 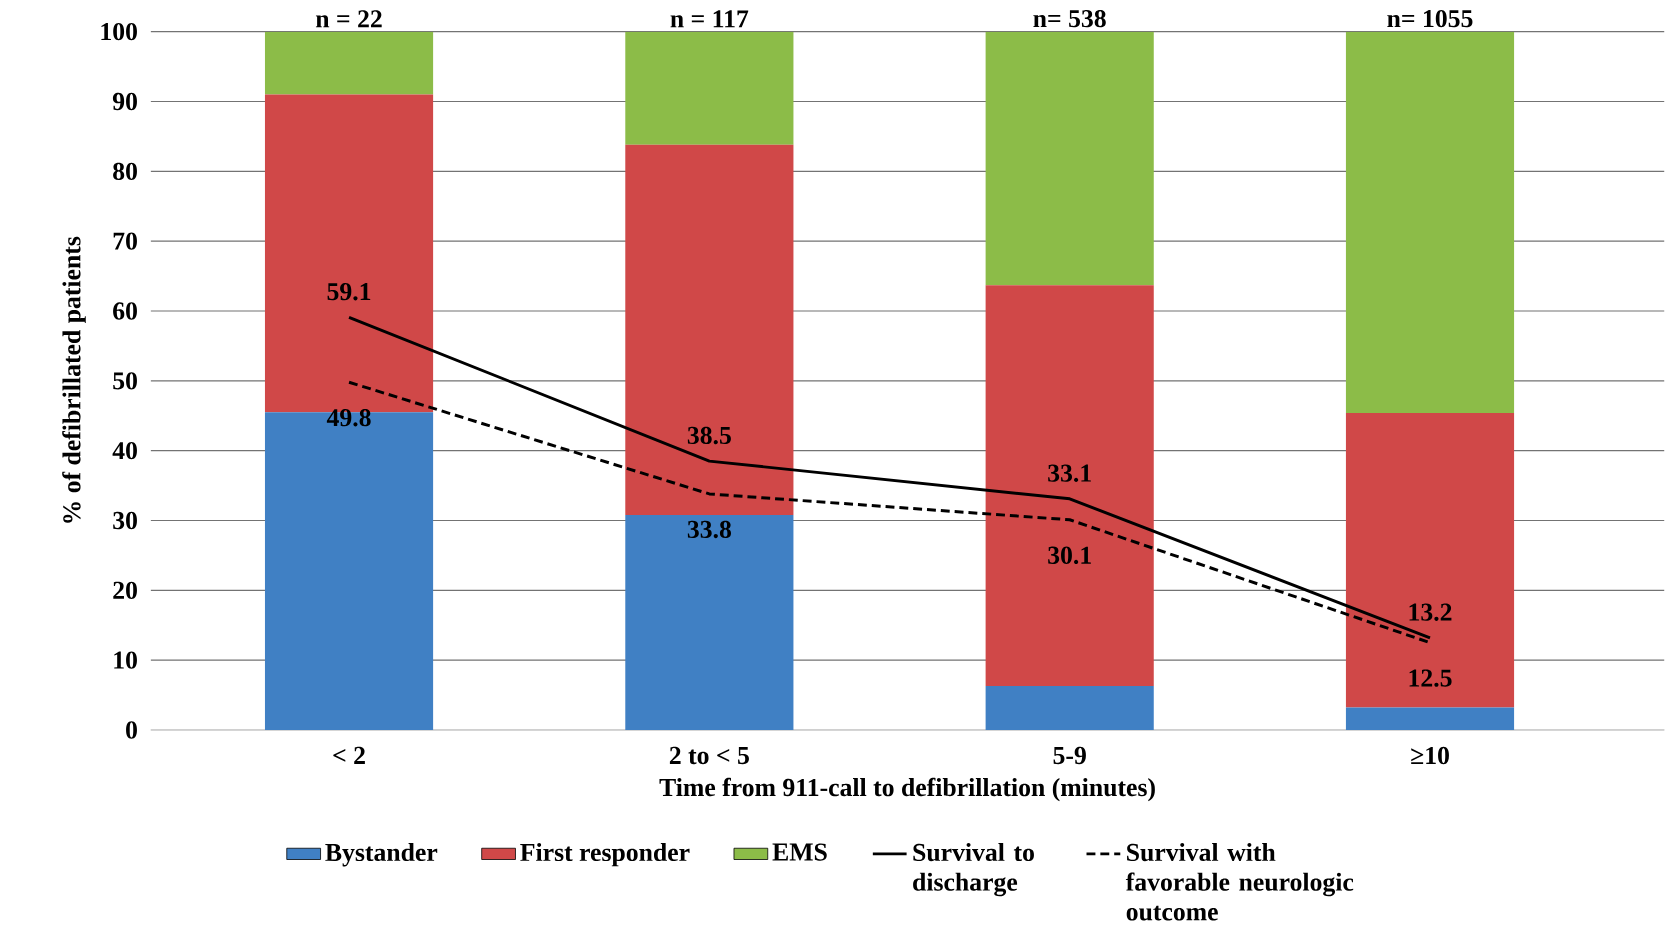 What do you see at coordinates (709, 19) in the screenshot?
I see `annotation: n = 117` at bounding box center [709, 19].